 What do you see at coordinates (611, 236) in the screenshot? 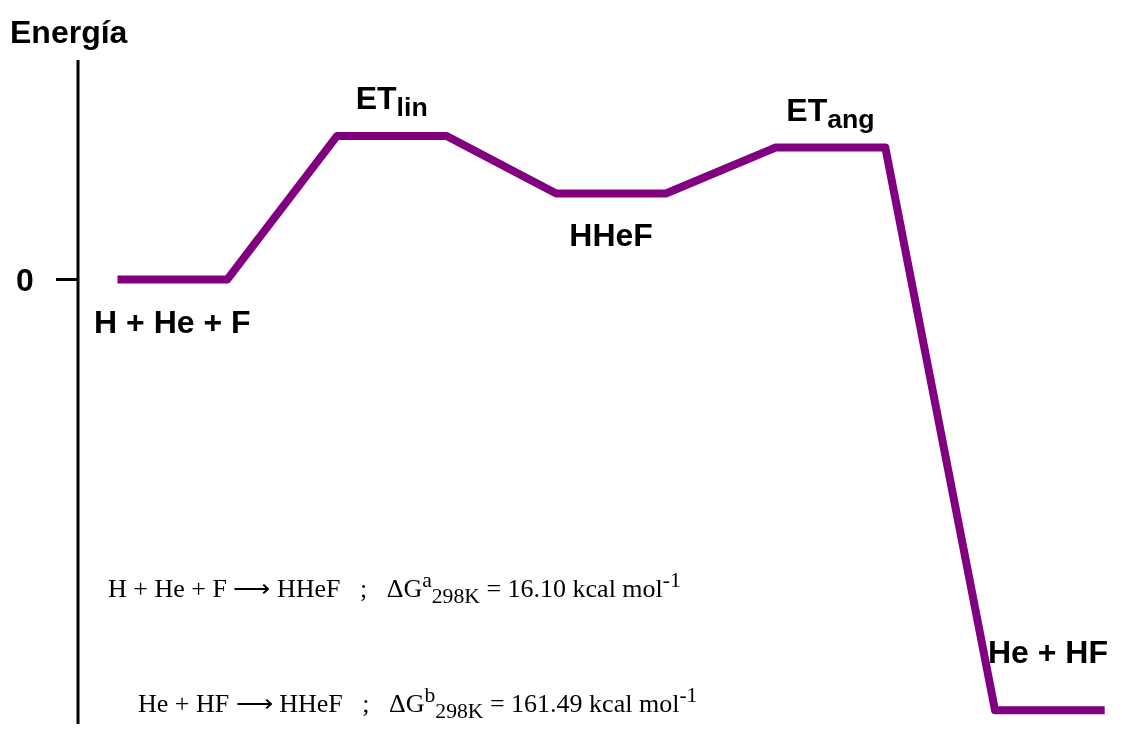
I see `annotation: HHeF` at bounding box center [611, 236].